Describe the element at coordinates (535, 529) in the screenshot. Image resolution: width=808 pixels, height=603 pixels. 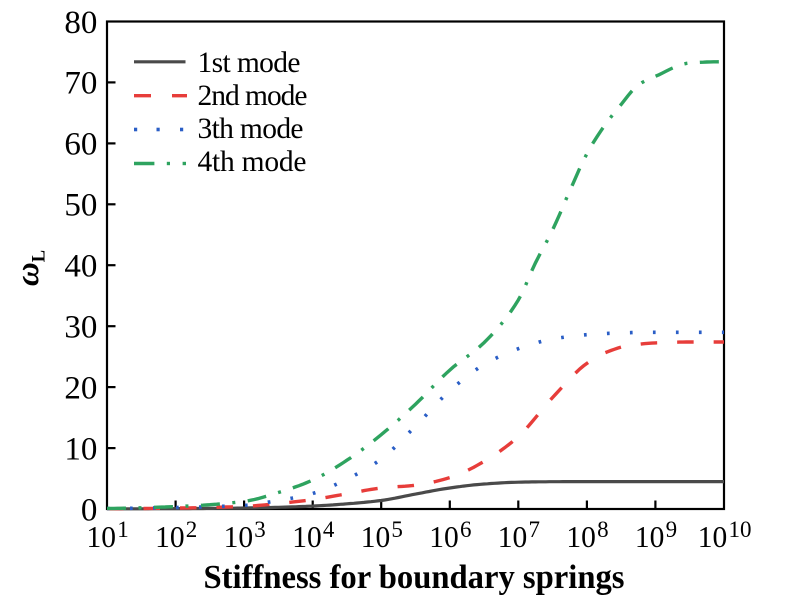
I see `svg-text: 7` at that location.